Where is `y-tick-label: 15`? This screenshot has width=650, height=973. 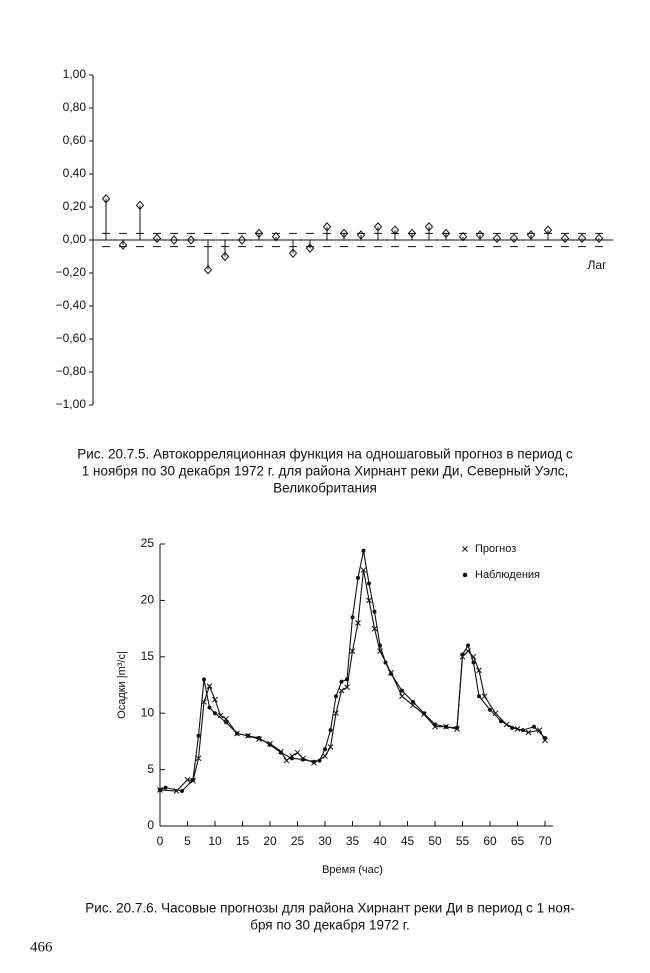
y-tick-label: 15 is located at coordinates (148, 656).